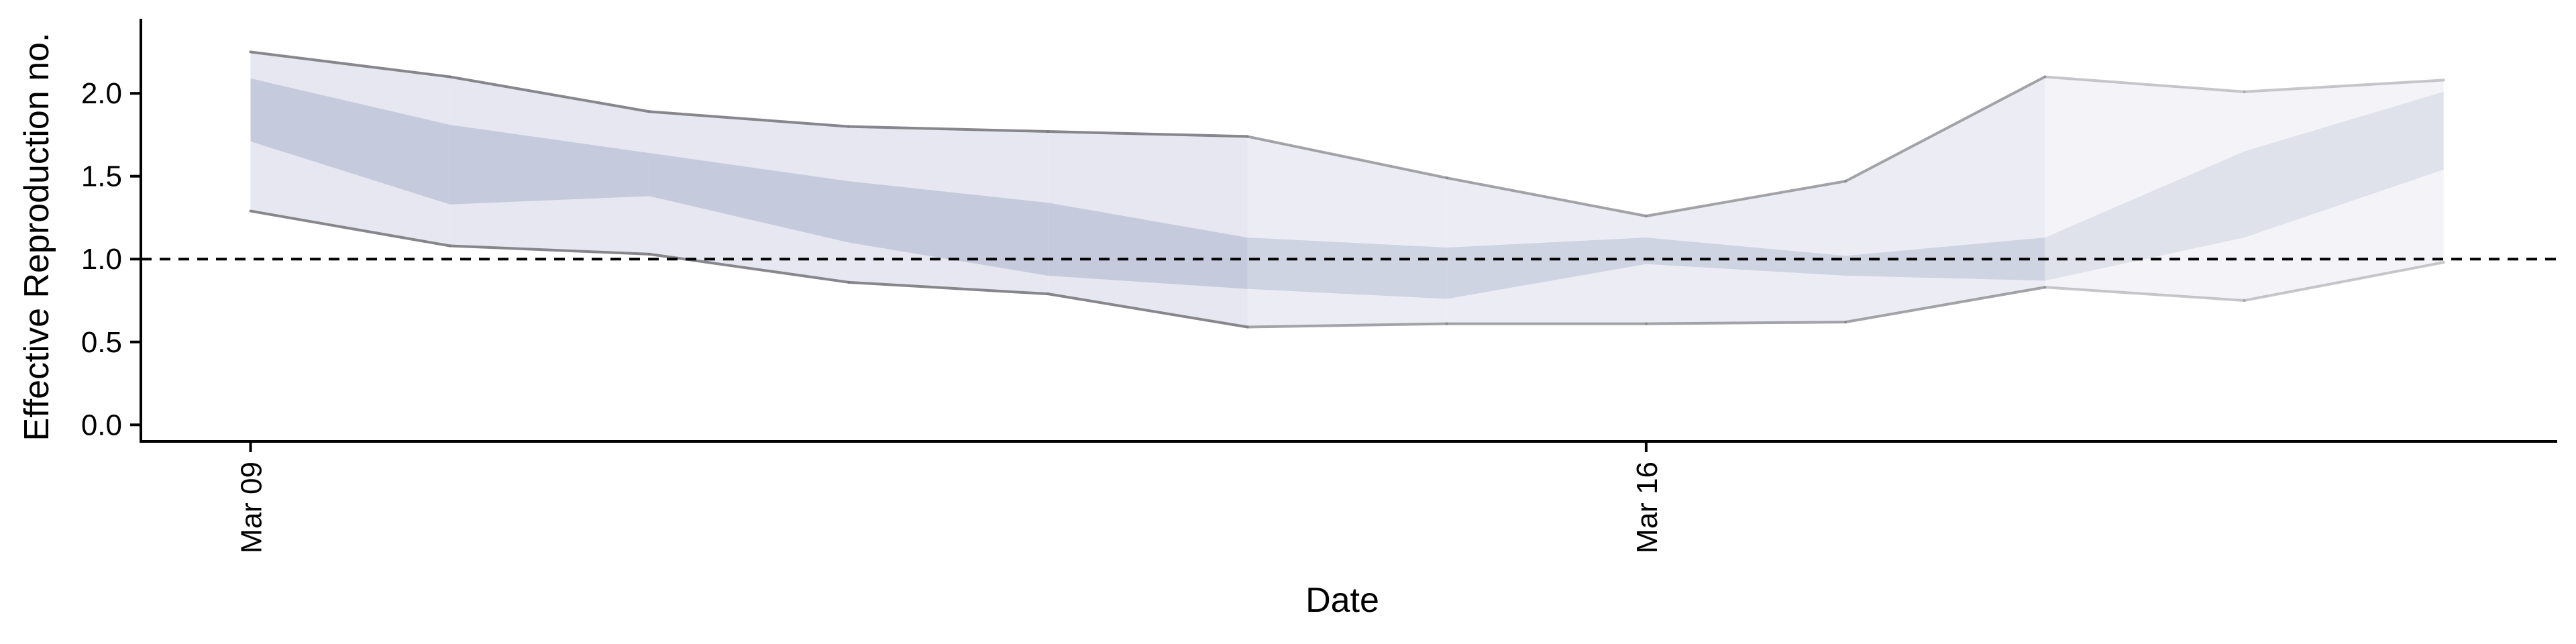  I want to click on y-tick-label: 0.5, so click(101, 342).